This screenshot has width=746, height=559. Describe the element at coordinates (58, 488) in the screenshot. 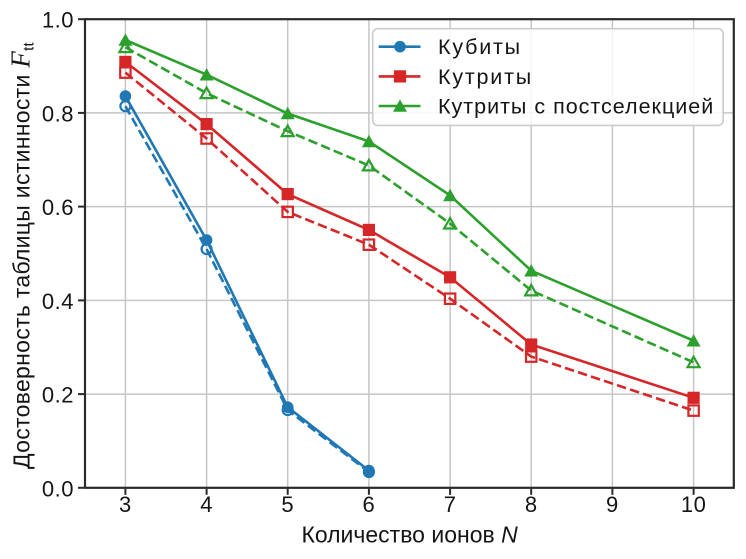

I see `svg-text: 0.0` at that location.